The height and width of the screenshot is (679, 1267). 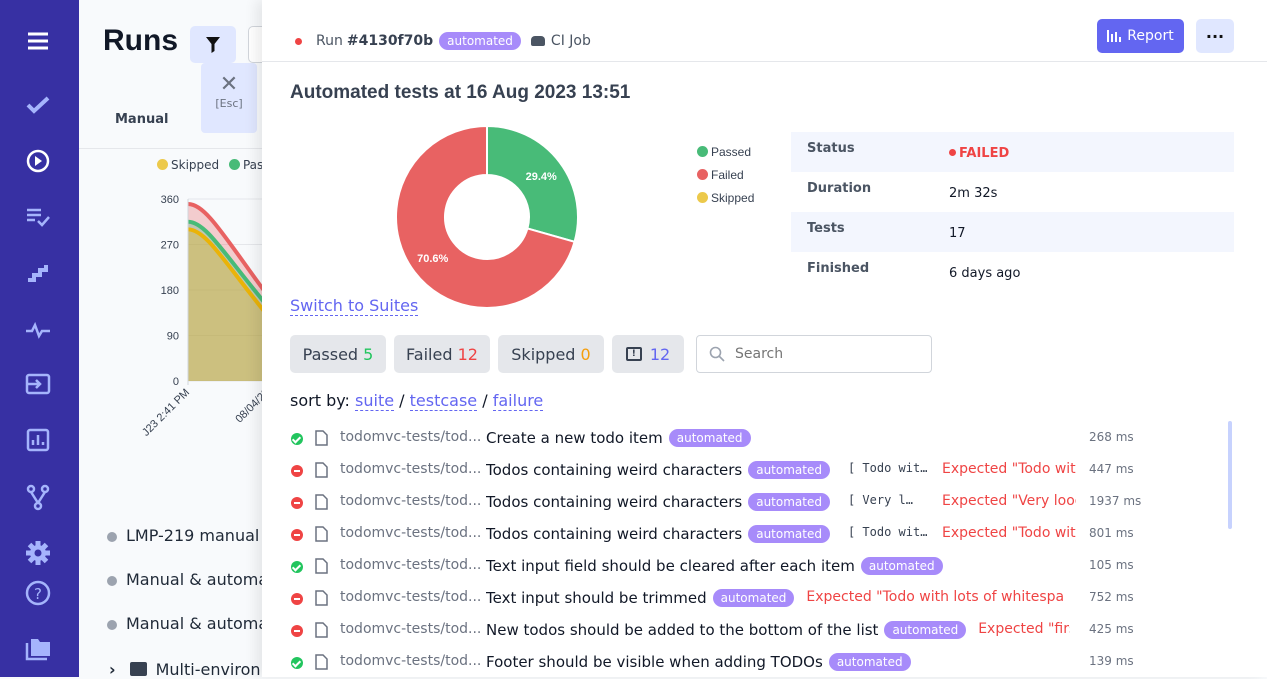 What do you see at coordinates (985, 273) in the screenshot?
I see `info-value: 6 days ago` at bounding box center [985, 273].